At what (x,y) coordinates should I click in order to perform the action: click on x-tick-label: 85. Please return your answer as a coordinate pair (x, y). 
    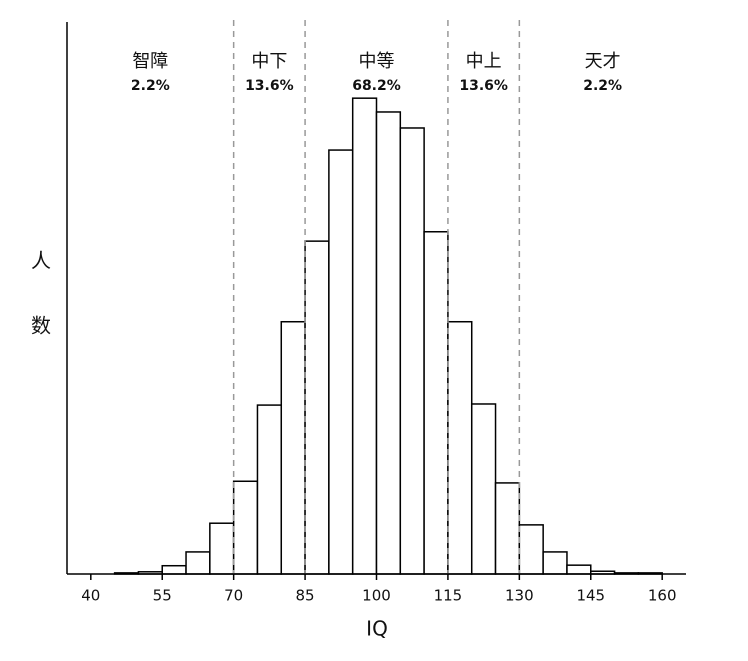
    Looking at the image, I should click on (305, 596).